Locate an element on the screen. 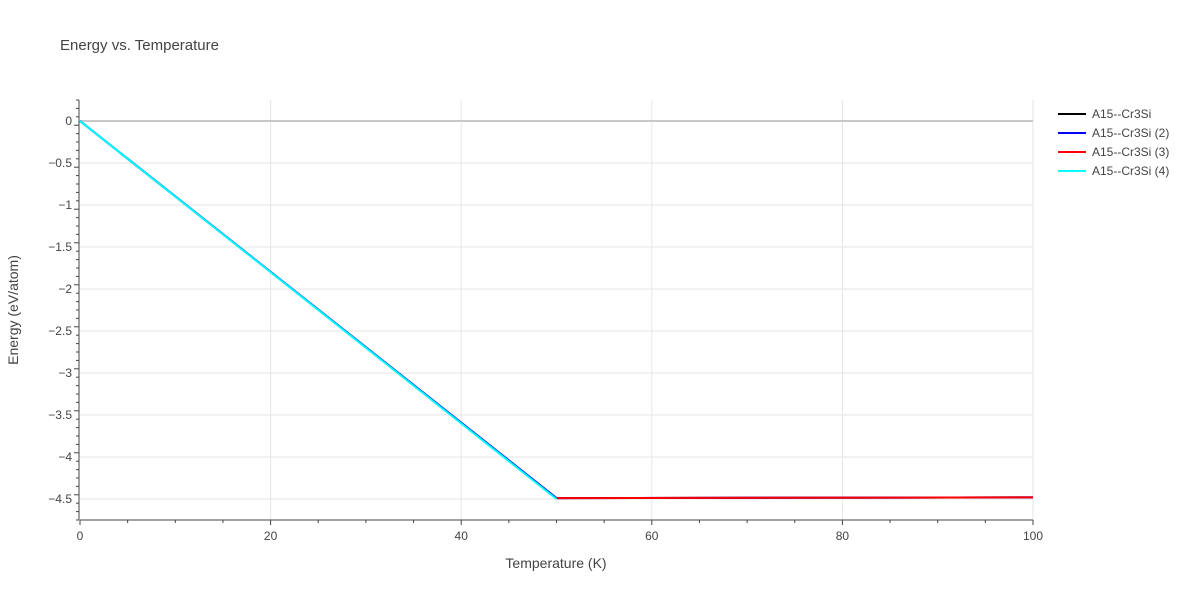 This screenshot has width=1200, height=600. chart-title: Energy vs. Temperature is located at coordinates (139, 45).